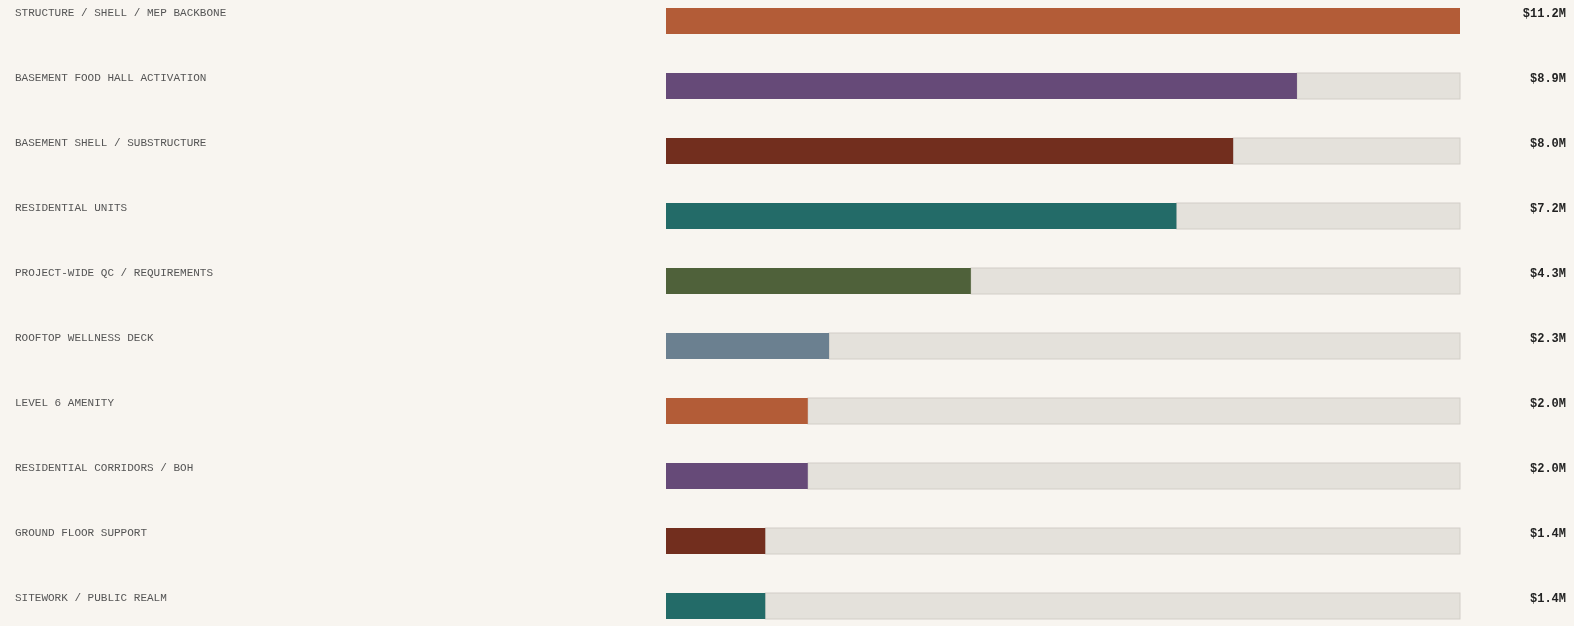  Describe the element at coordinates (1547, 79) in the screenshot. I see `data-label: $8.9M` at that location.